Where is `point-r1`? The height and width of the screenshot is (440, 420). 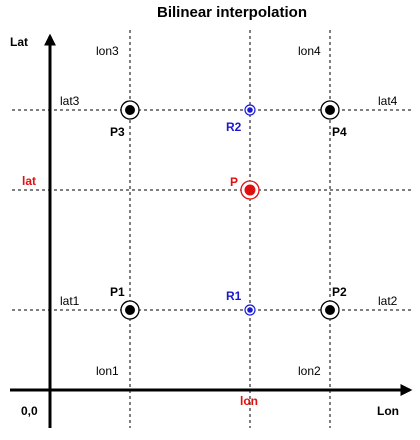
point-r1 is located at coordinates (250, 310).